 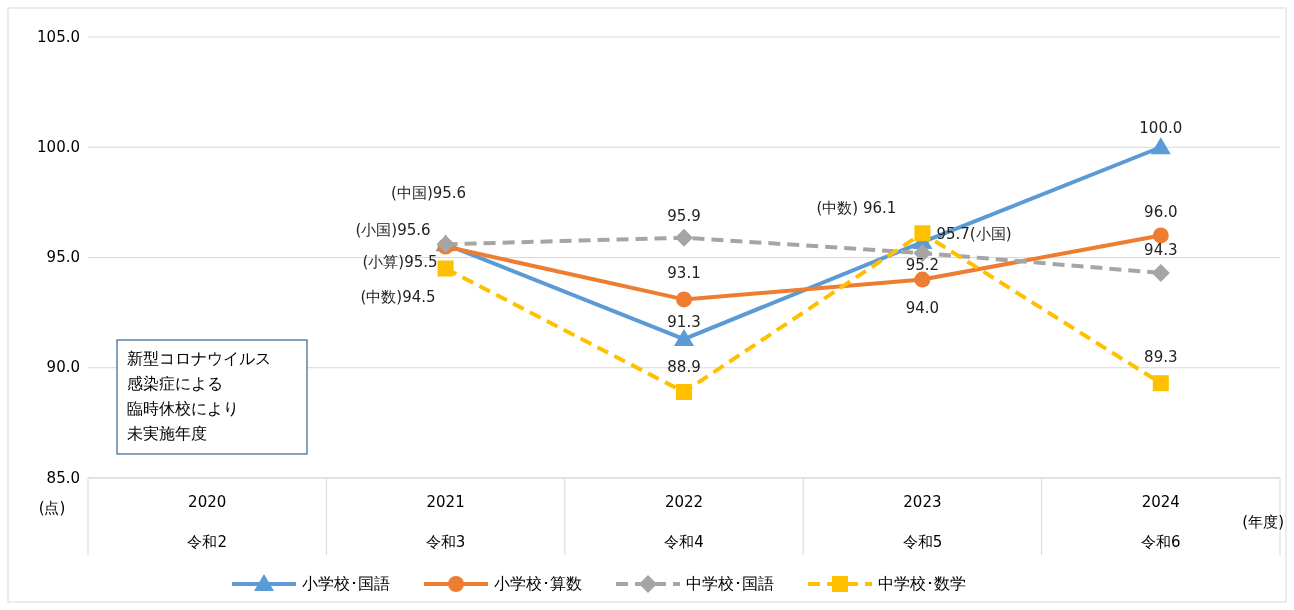 What do you see at coordinates (429, 192) in the screenshot?
I see `data-label: (中国)95.6` at bounding box center [429, 192].